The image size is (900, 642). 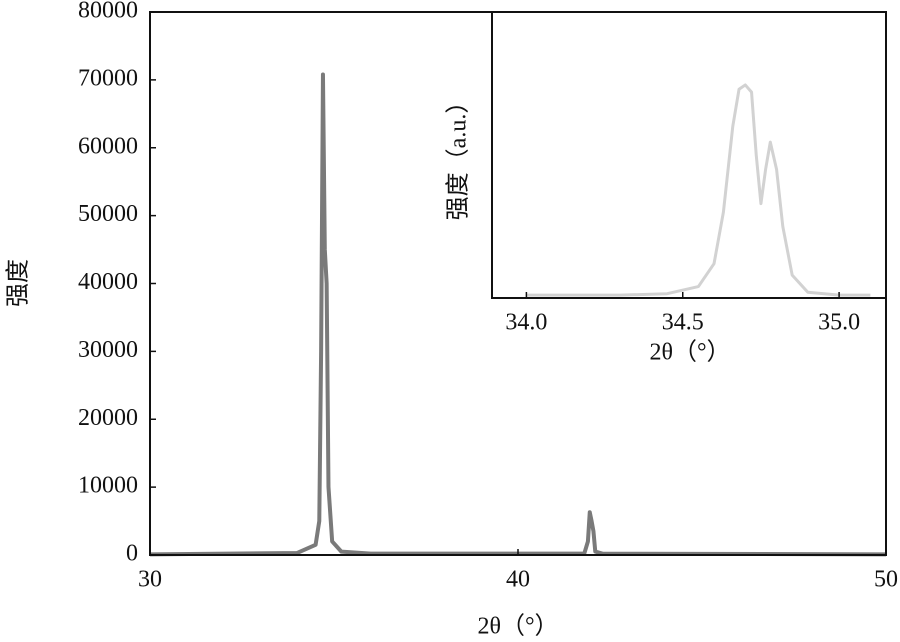 What do you see at coordinates (108, 418) in the screenshot?
I see `y-tick-label: 20000` at bounding box center [108, 418].